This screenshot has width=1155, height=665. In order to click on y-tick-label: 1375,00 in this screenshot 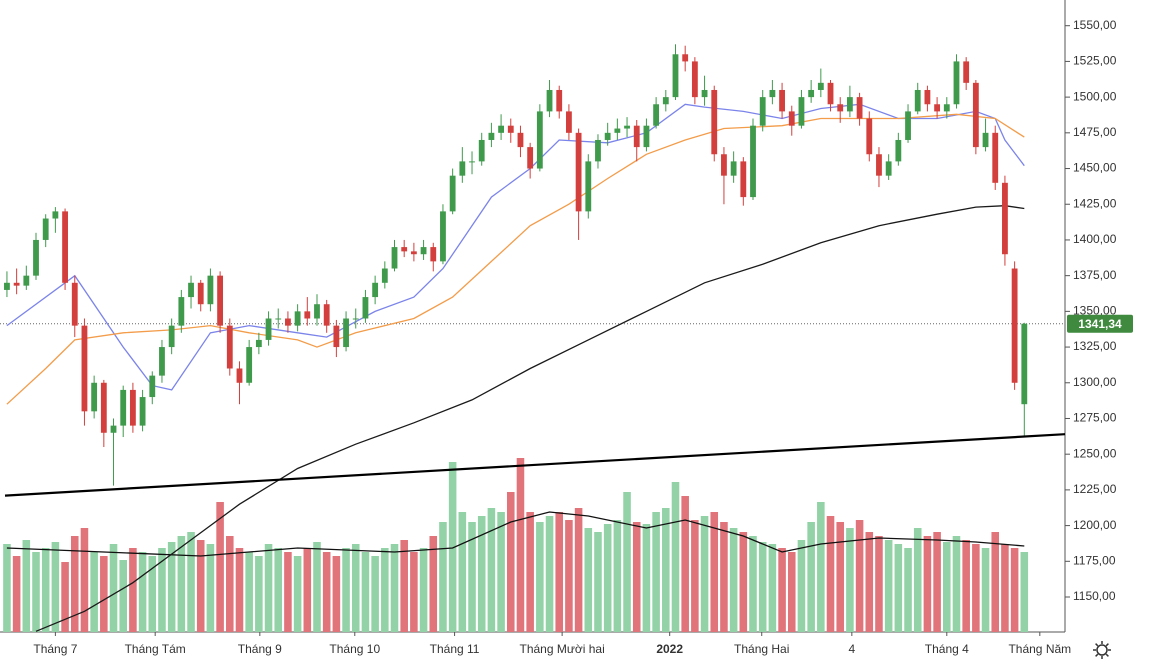, I will do `click(1095, 275)`.